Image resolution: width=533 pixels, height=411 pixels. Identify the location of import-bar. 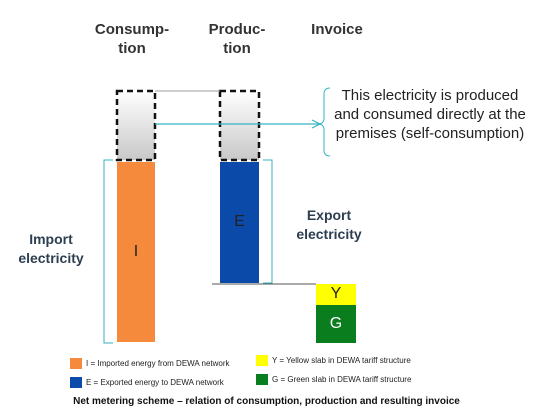
(136, 252).